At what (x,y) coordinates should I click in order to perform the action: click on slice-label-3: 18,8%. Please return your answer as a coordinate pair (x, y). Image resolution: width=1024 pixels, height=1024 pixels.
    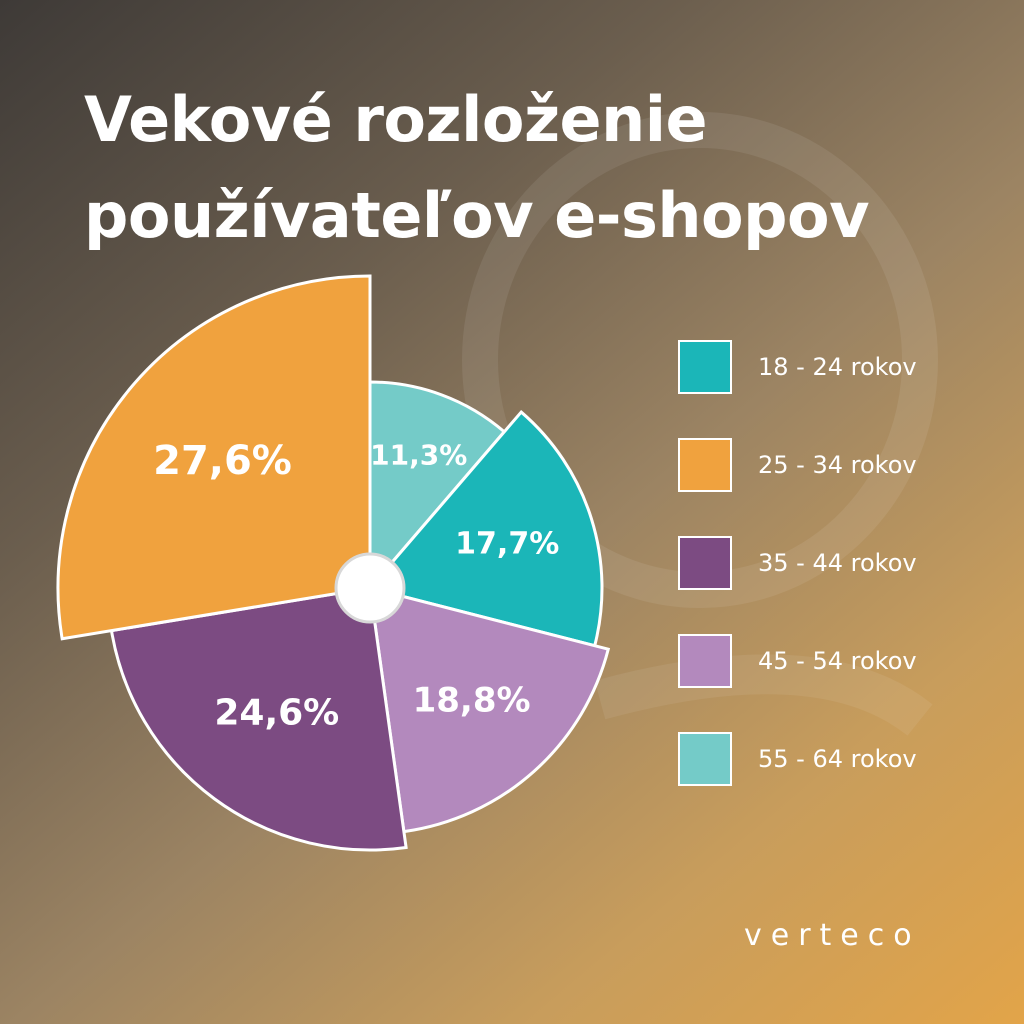
    Looking at the image, I should click on (472, 700).